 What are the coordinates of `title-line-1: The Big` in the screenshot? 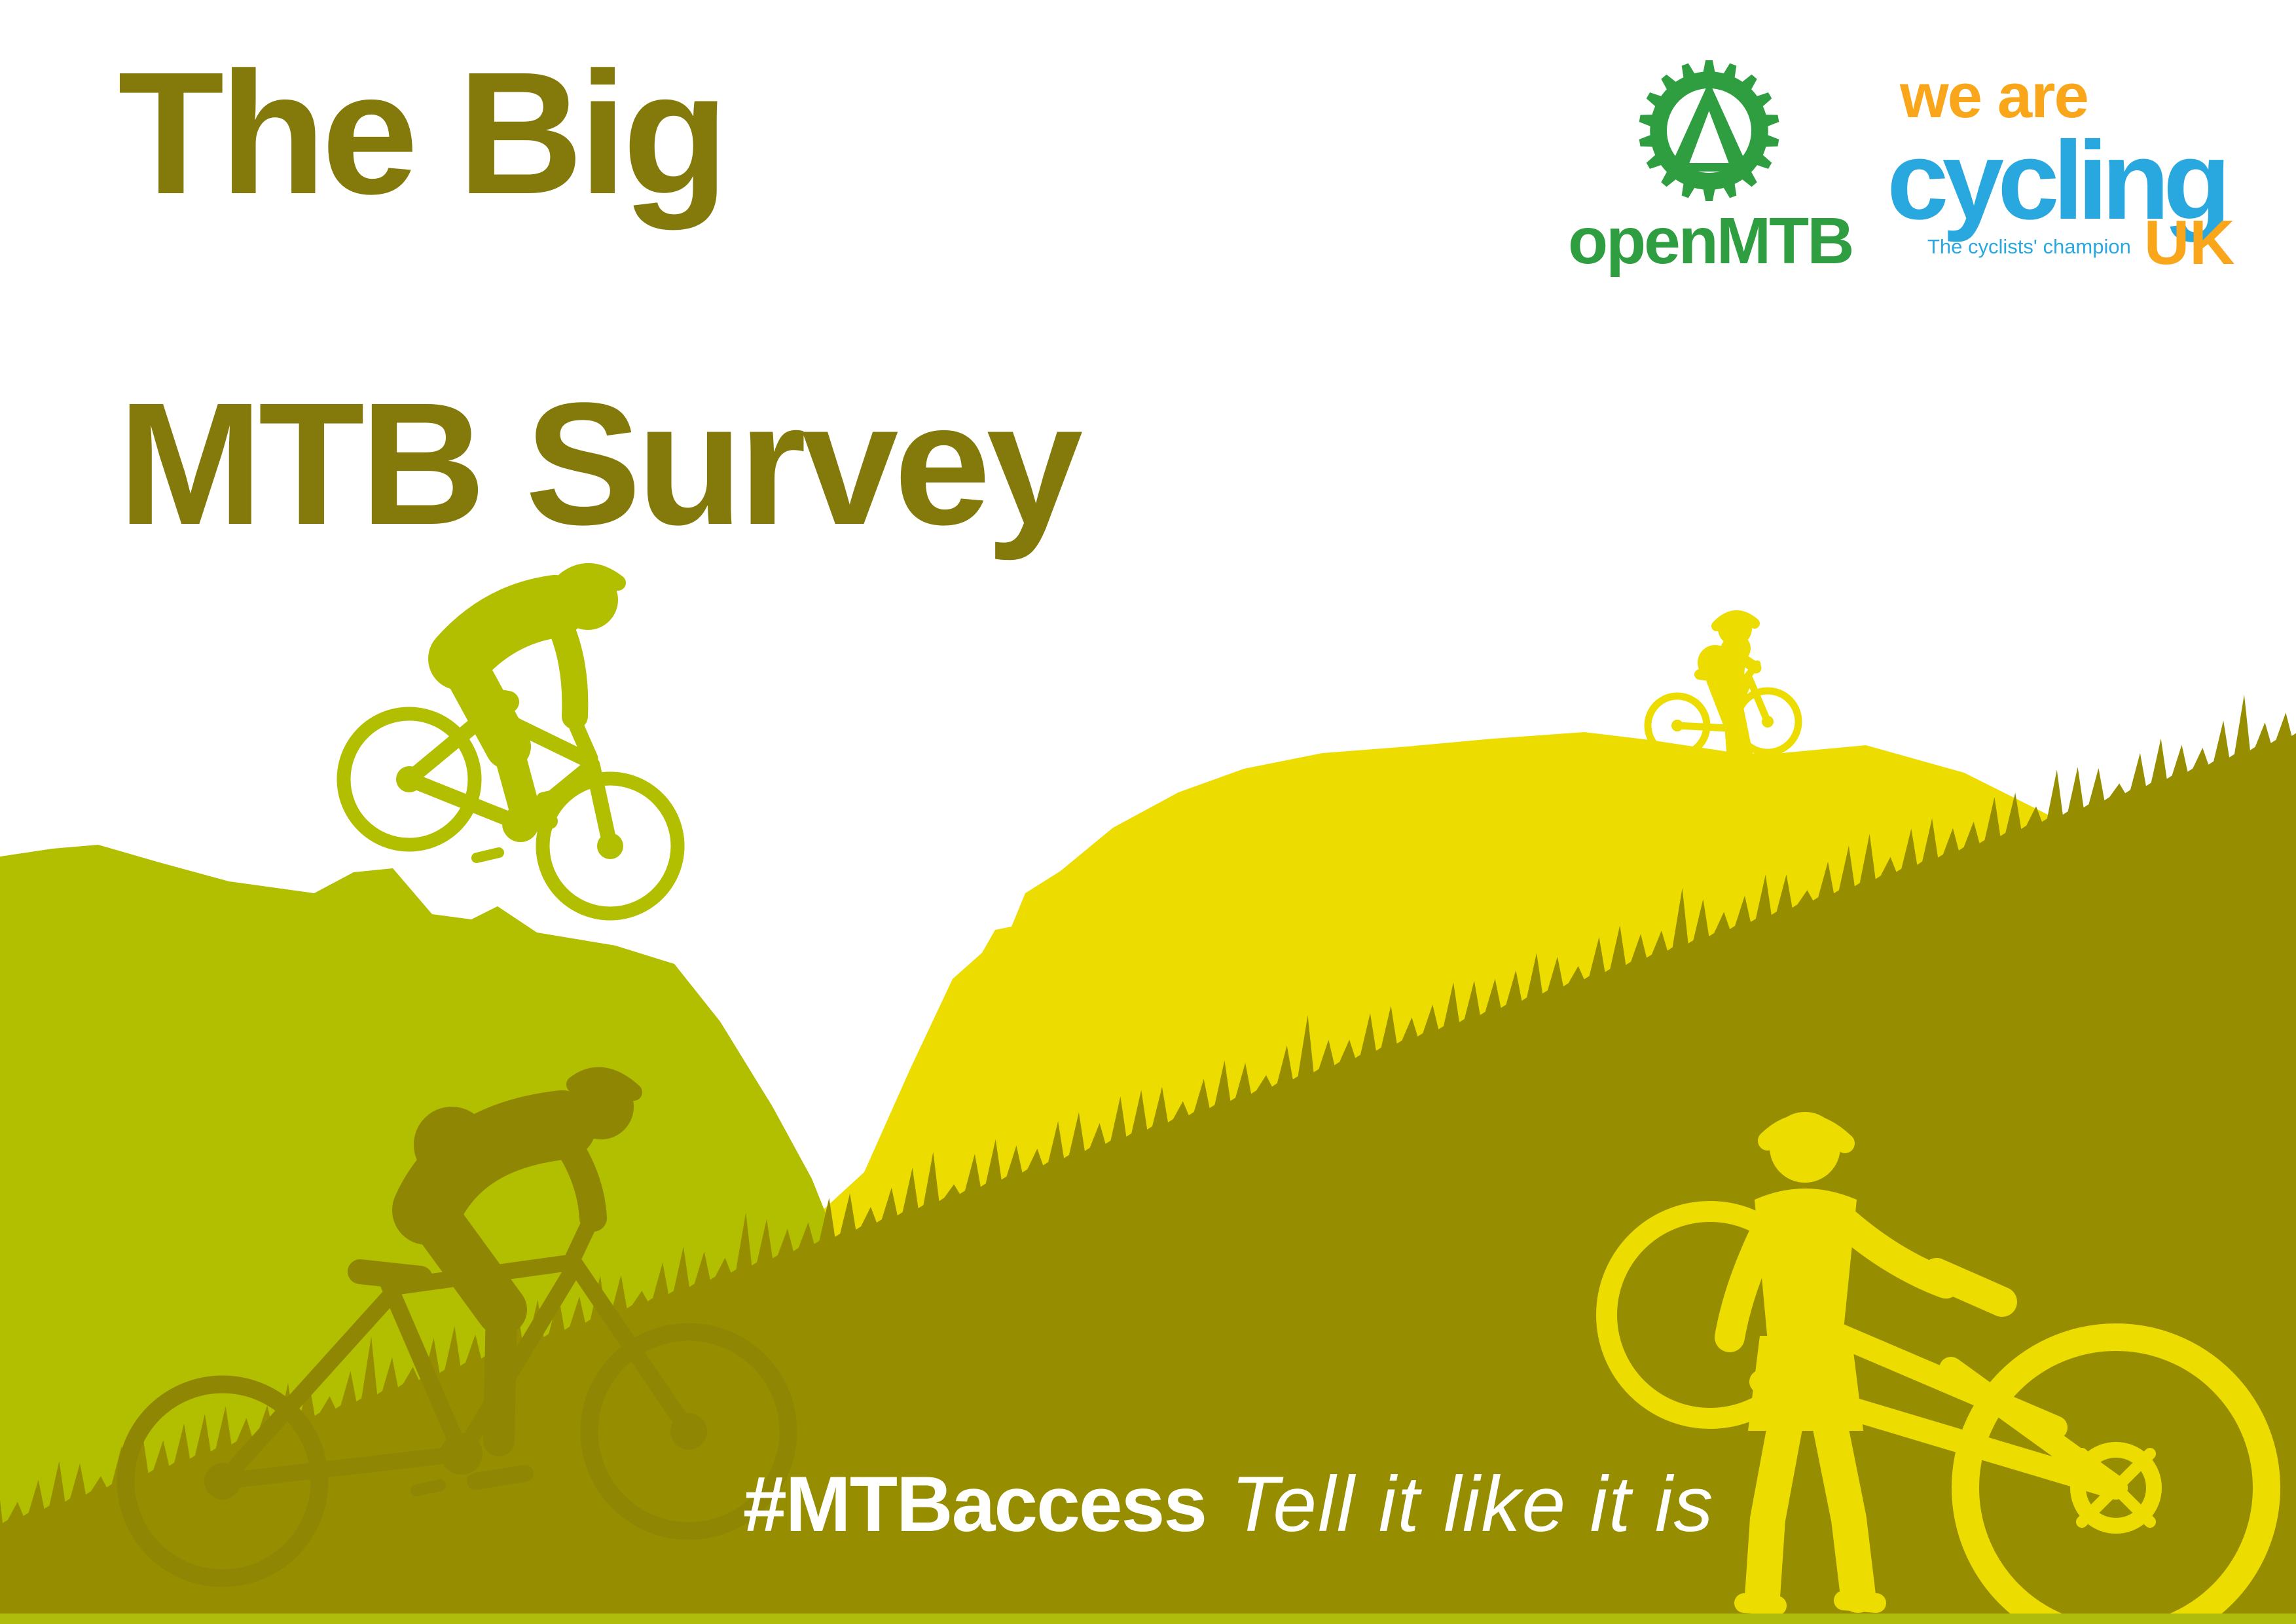 It's located at (423, 133).